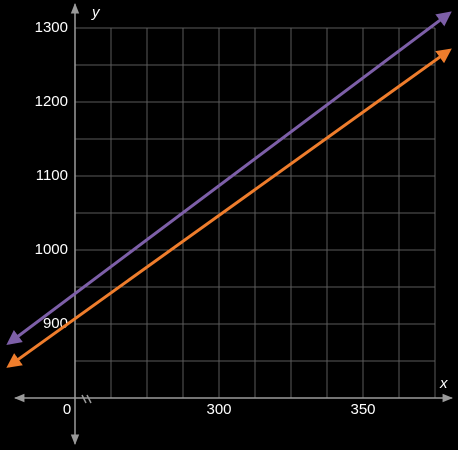 The height and width of the screenshot is (450, 458). I want to click on y-tick-label: 1300, so click(51, 27).